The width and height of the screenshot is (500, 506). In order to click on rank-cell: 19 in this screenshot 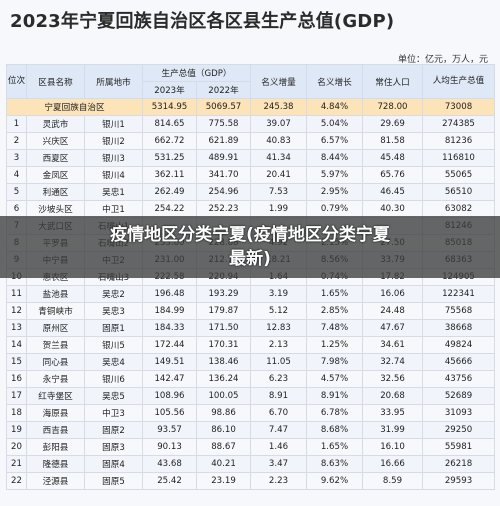, I will do `click(16, 430)`.